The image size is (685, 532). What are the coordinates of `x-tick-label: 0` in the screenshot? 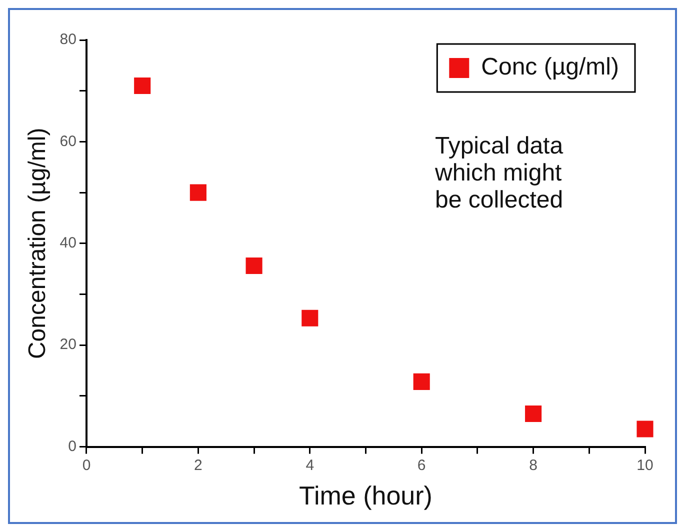 It's located at (86, 465).